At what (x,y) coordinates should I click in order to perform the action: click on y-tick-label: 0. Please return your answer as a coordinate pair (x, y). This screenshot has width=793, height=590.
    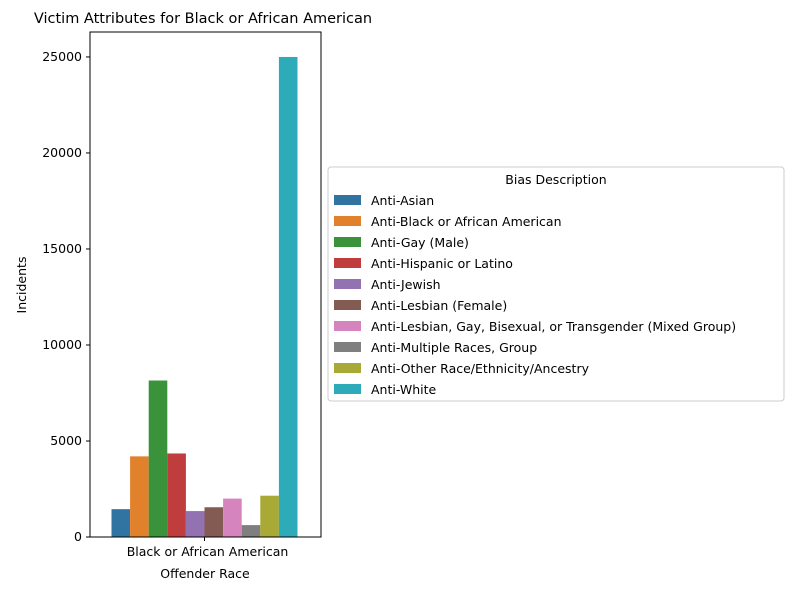
    Looking at the image, I should click on (78, 536).